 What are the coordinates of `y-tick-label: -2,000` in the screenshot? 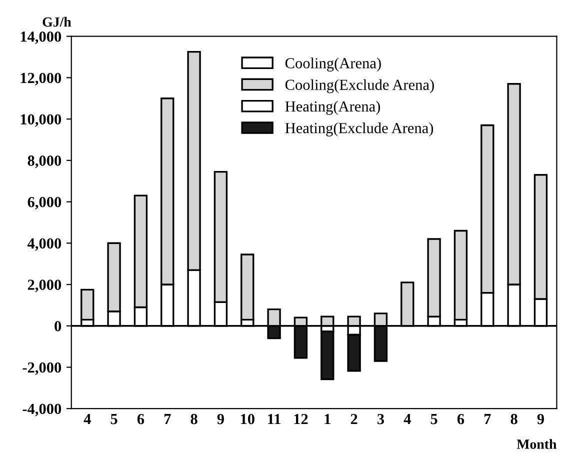 It's located at (42, 368).